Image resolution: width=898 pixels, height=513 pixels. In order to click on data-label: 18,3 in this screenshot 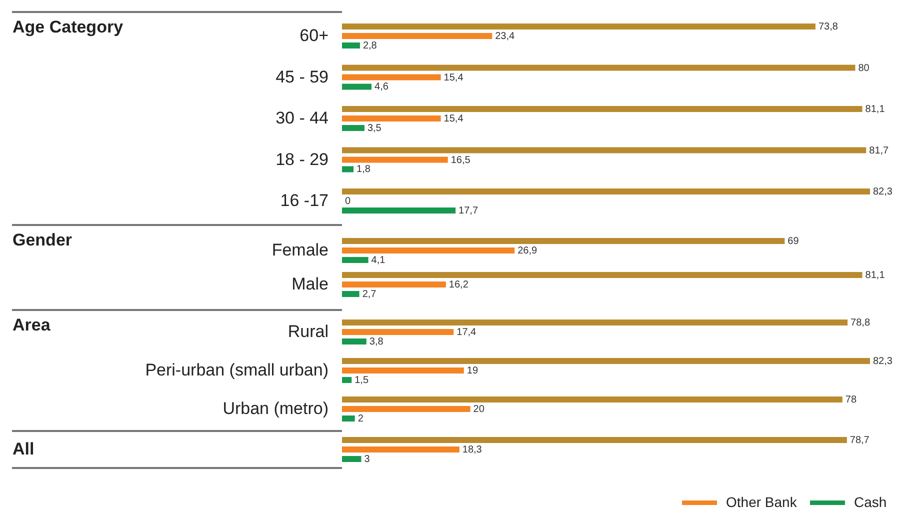, I will do `click(472, 450)`.